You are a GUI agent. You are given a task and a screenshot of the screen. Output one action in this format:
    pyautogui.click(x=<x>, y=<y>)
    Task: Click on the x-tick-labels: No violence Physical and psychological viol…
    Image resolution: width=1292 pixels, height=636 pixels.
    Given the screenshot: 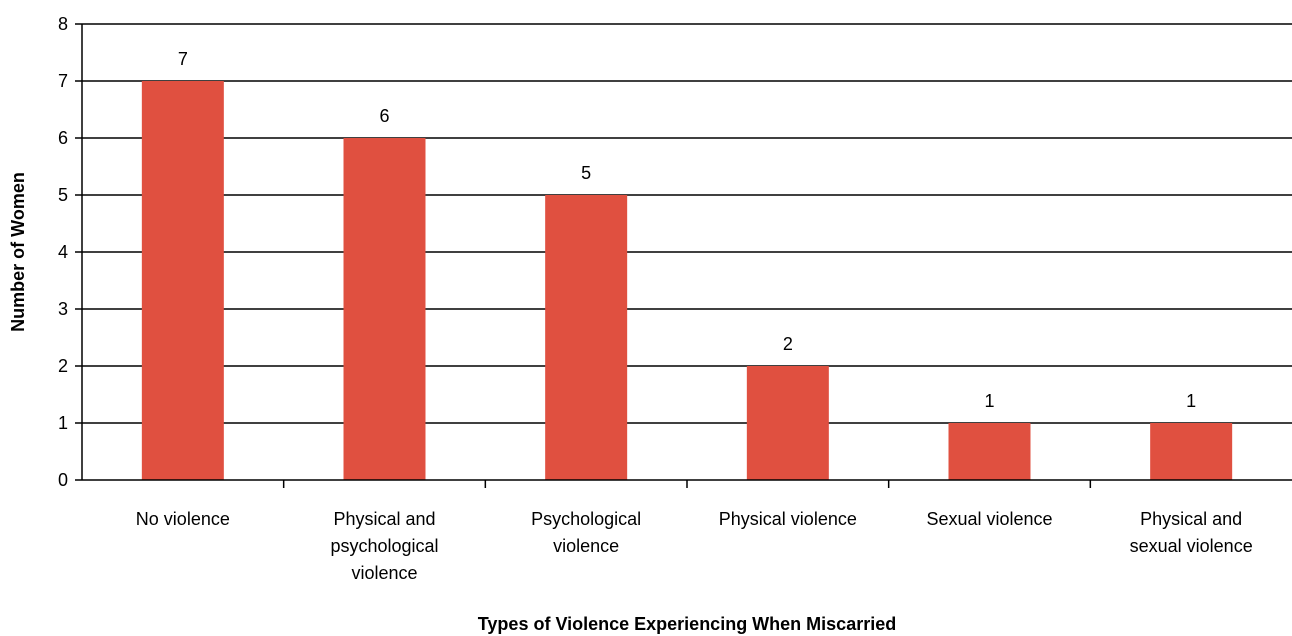 What is the action you would take?
    pyautogui.click(x=694, y=546)
    